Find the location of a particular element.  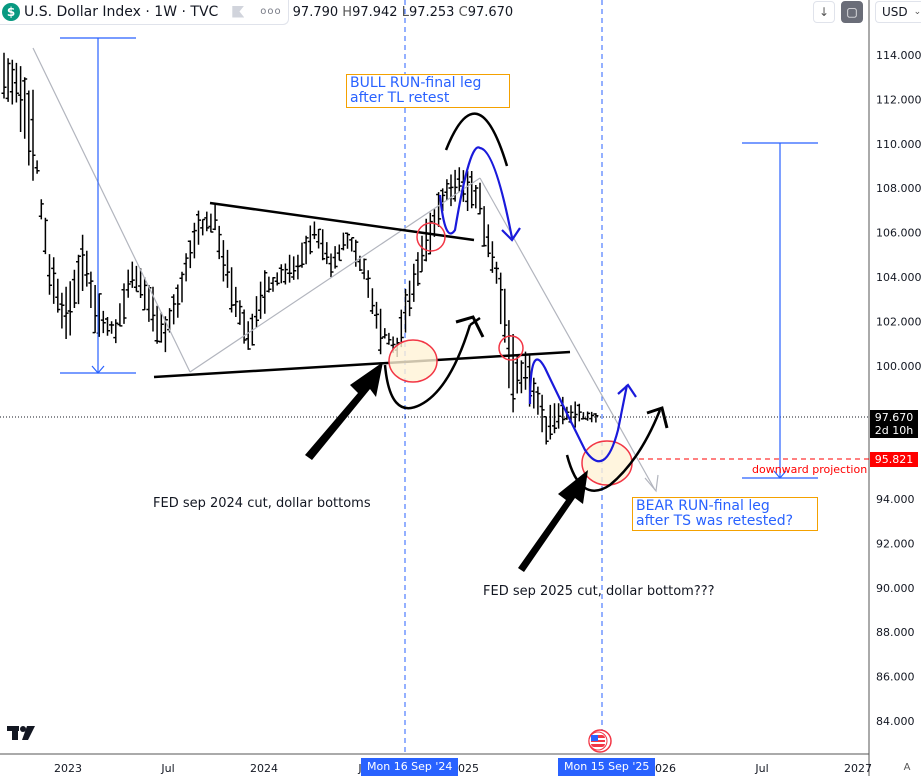

bottom-arrows is located at coordinates (446, 467).